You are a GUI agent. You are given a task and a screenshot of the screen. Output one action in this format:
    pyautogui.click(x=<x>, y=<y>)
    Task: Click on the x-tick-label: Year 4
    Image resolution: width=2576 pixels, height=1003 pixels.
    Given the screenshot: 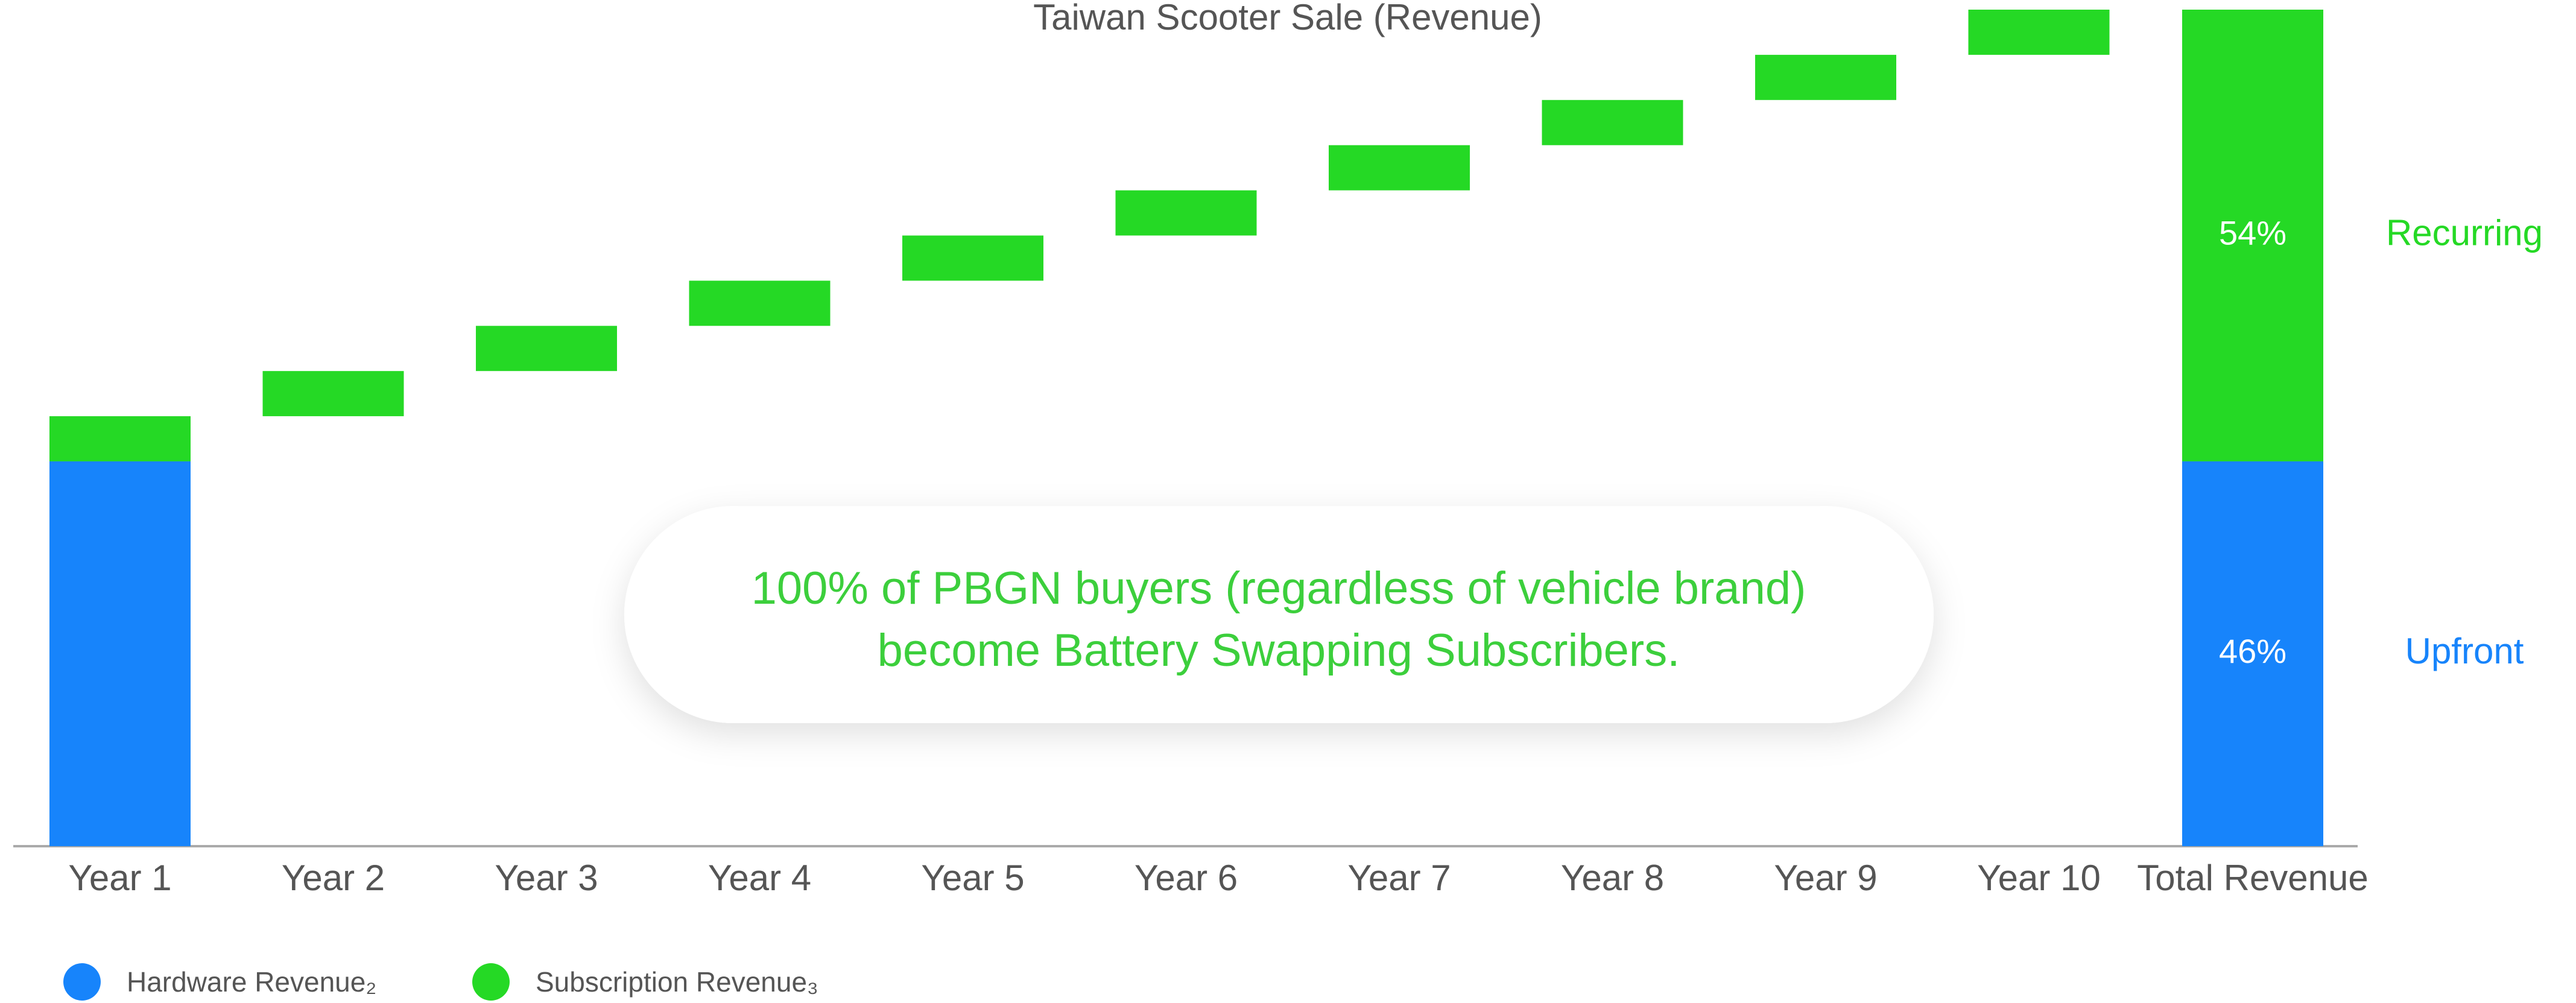 What is the action you would take?
    pyautogui.click(x=759, y=878)
    